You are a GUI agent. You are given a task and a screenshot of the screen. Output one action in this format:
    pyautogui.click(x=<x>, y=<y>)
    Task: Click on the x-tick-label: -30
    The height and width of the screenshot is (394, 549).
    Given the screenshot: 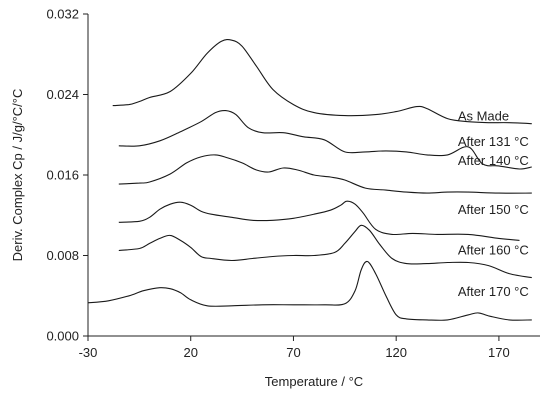 What is the action you would take?
    pyautogui.click(x=88, y=352)
    